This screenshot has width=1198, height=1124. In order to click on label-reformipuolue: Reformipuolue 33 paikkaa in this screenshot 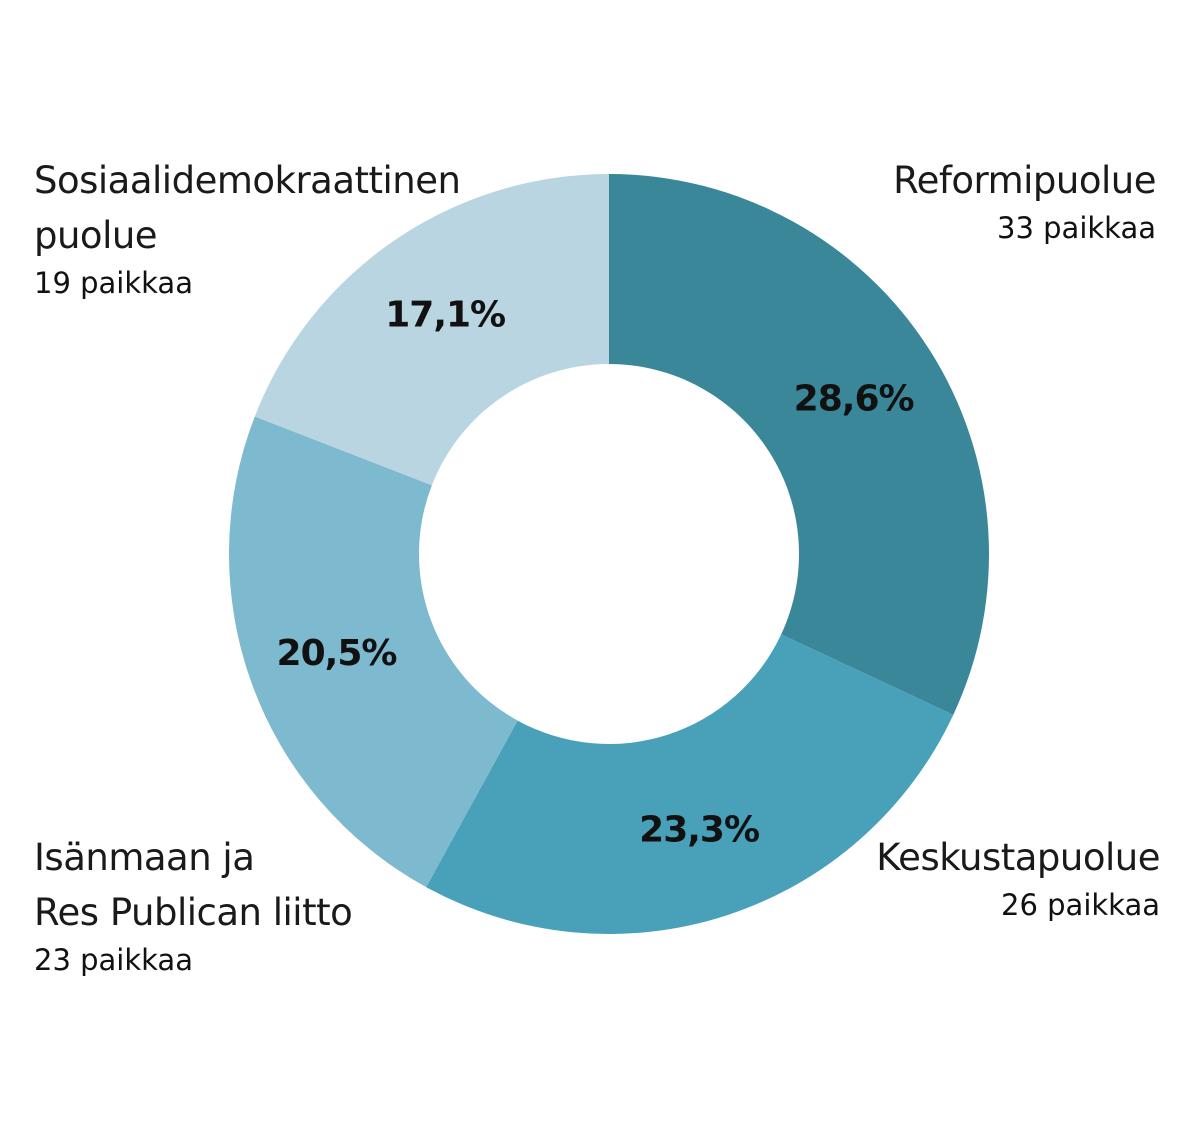, I will do `click(1024, 200)`.